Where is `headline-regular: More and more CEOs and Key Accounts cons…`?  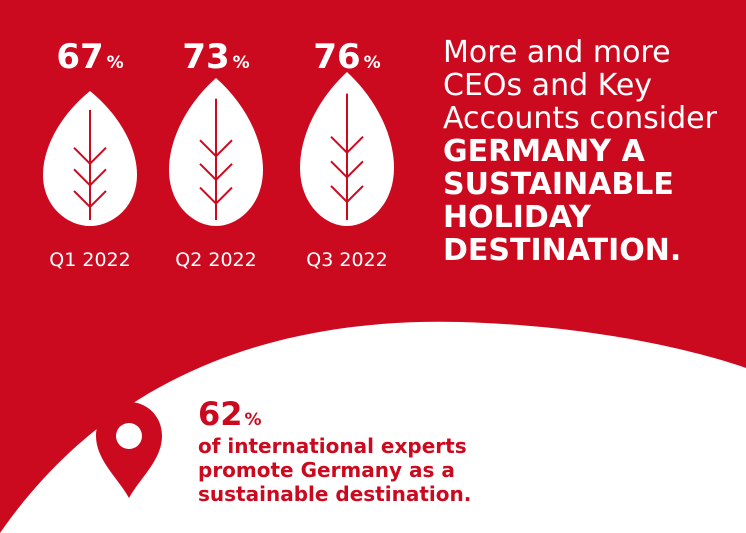 headline-regular: More and more CEOs and Key Accounts cons… is located at coordinates (580, 85).